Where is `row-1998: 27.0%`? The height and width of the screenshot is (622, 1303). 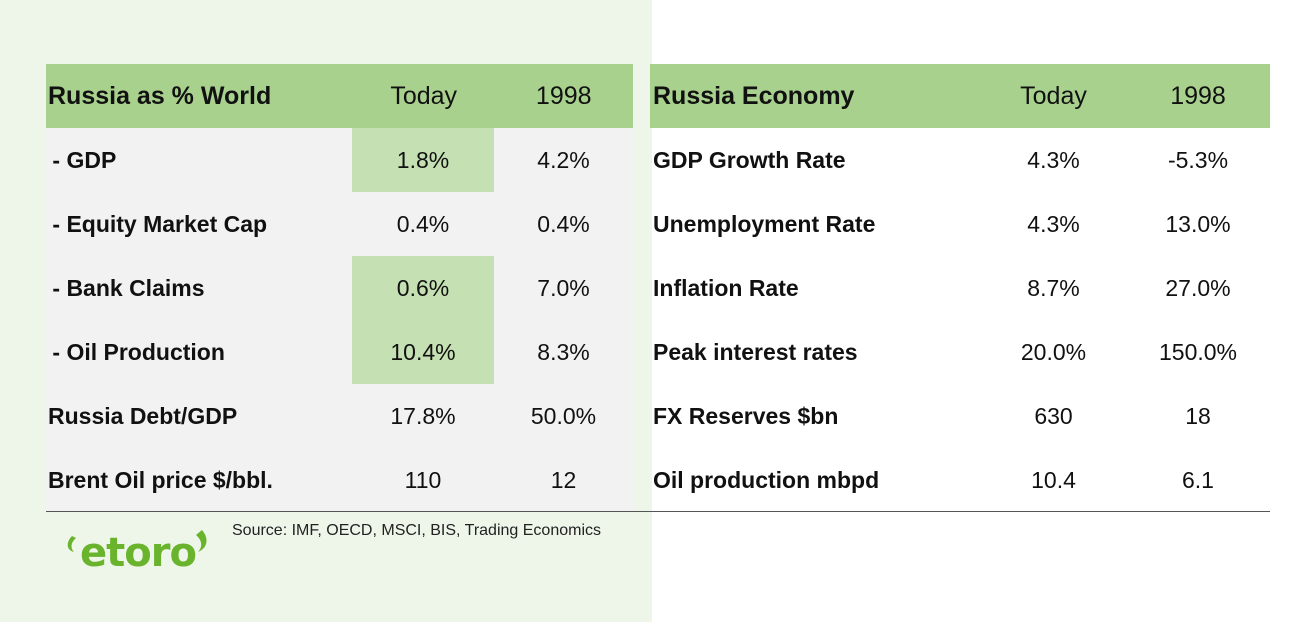
row-1998: 27.0% is located at coordinates (1198, 287).